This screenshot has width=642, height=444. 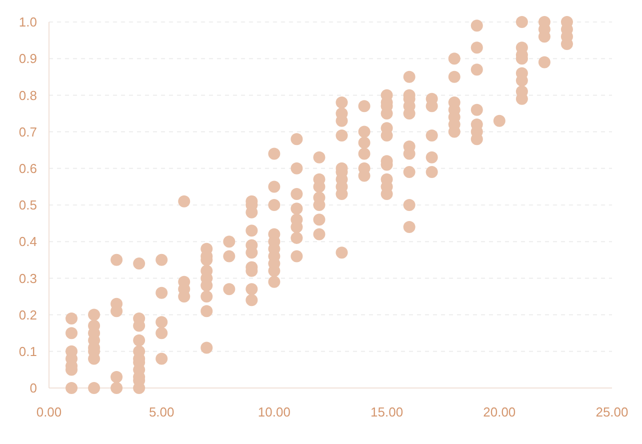 What do you see at coordinates (49, 412) in the screenshot?
I see `x-tick-label: 0.00` at bounding box center [49, 412].